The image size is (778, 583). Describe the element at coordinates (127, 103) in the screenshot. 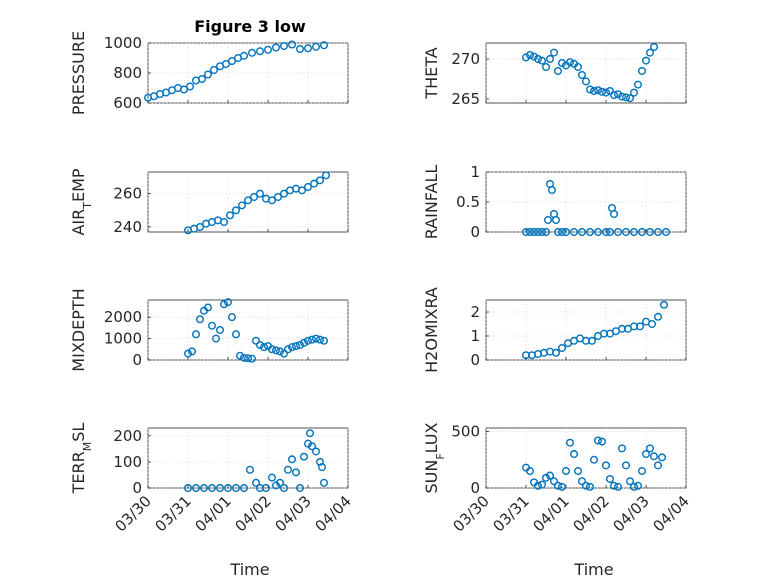

I see `y-tick-label-0-0: 600` at that location.